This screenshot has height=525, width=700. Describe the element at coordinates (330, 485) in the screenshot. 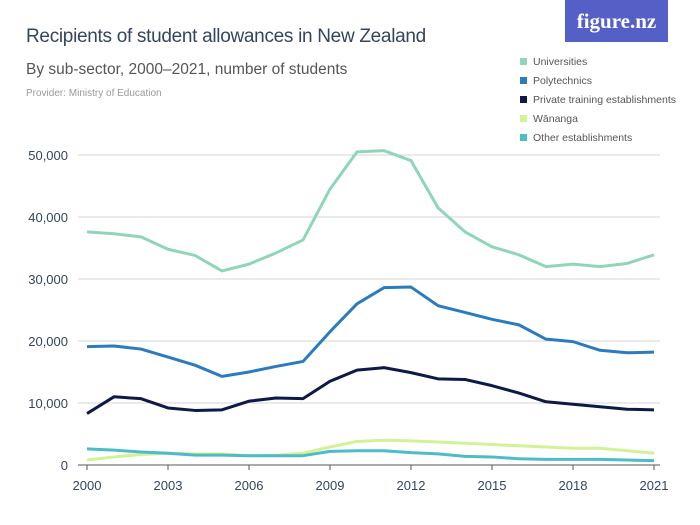

I see `x-tick-label: 2009` at that location.